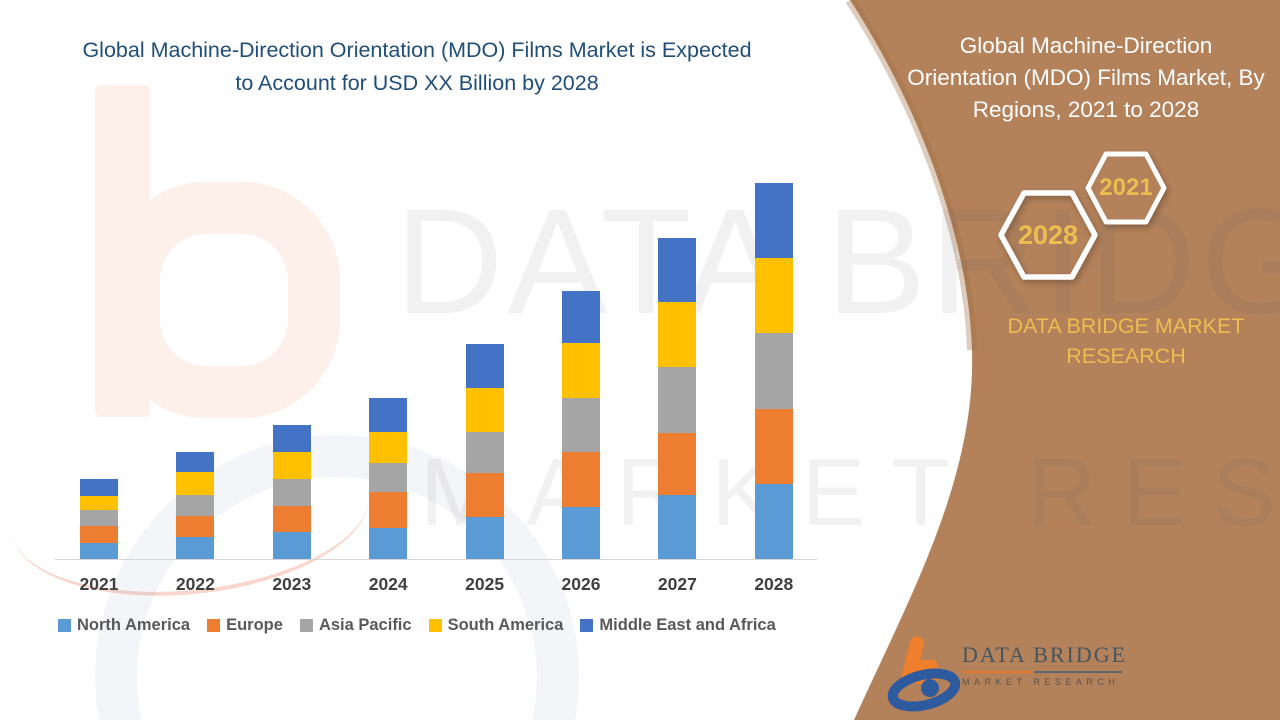  I want to click on bar-2028, so click(773, 371).